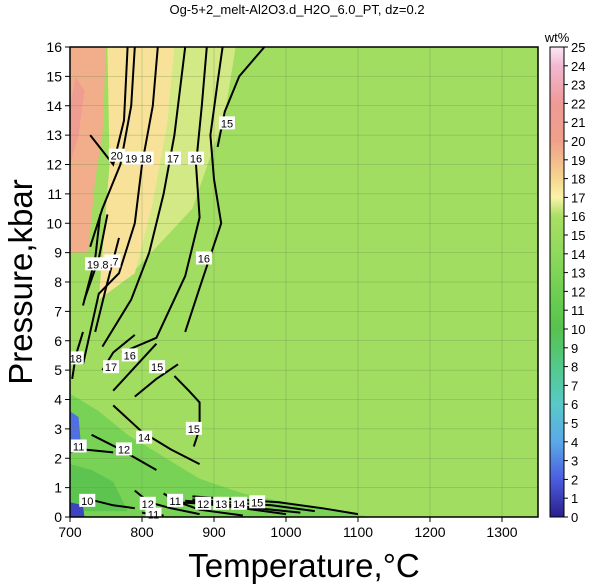 Image resolution: width=594 pixels, height=587 pixels. I want to click on contour-label: 20, so click(116, 155).